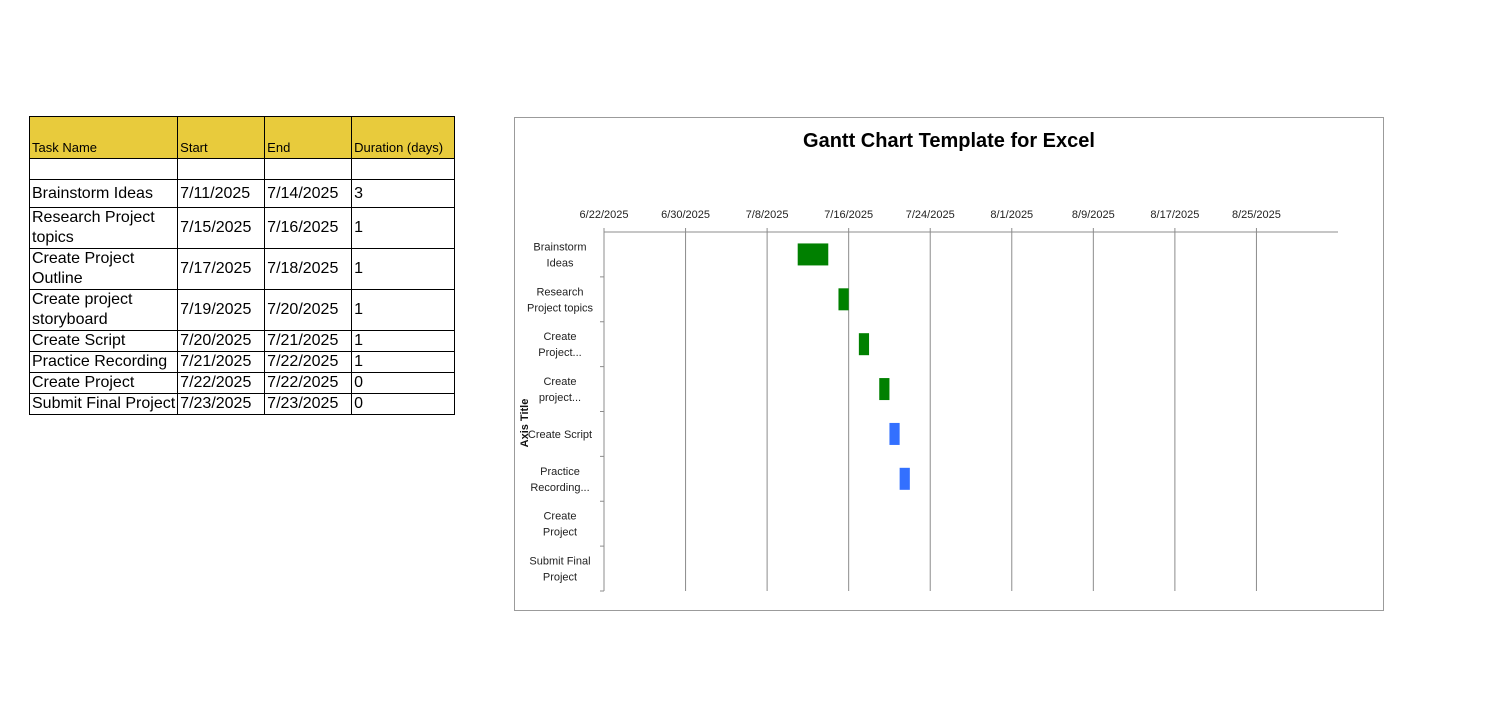 Image resolution: width=1496 pixels, height=714 pixels. What do you see at coordinates (103, 228) in the screenshot?
I see `task-cell: Research Project topics` at bounding box center [103, 228].